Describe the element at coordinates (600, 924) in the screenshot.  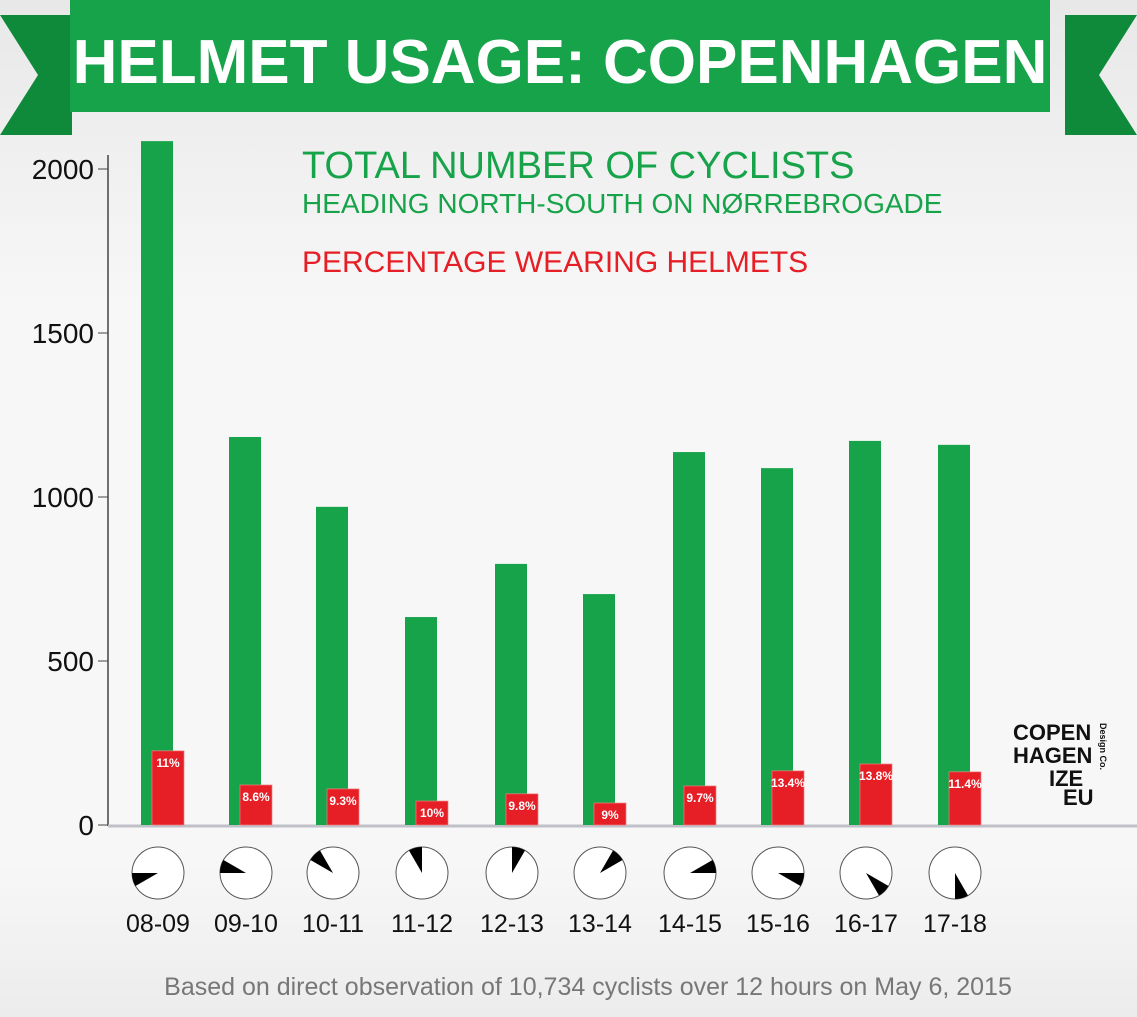
I see `x-tick-label: 13-14` at that location.